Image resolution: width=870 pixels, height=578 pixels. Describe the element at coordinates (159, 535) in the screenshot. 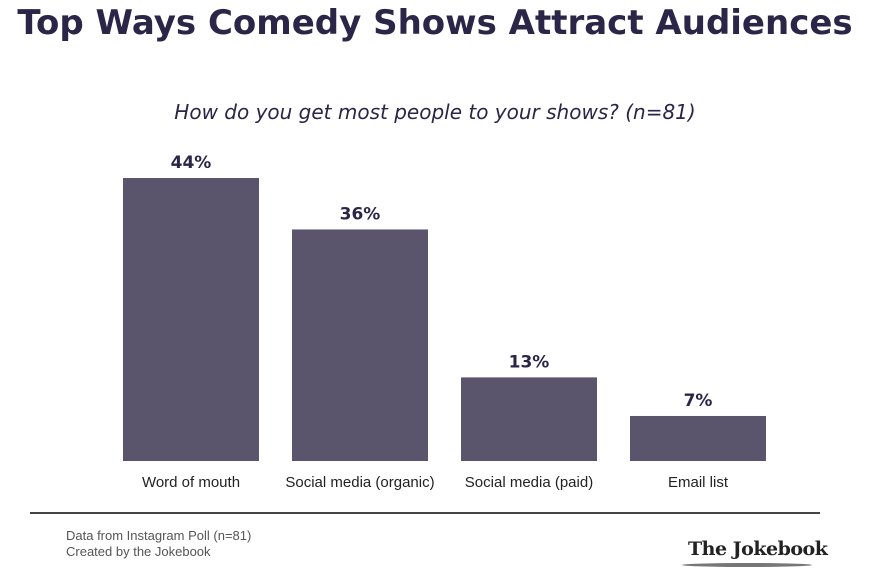

I see `source-note: Data from Instagram Poll (n=81)` at that location.